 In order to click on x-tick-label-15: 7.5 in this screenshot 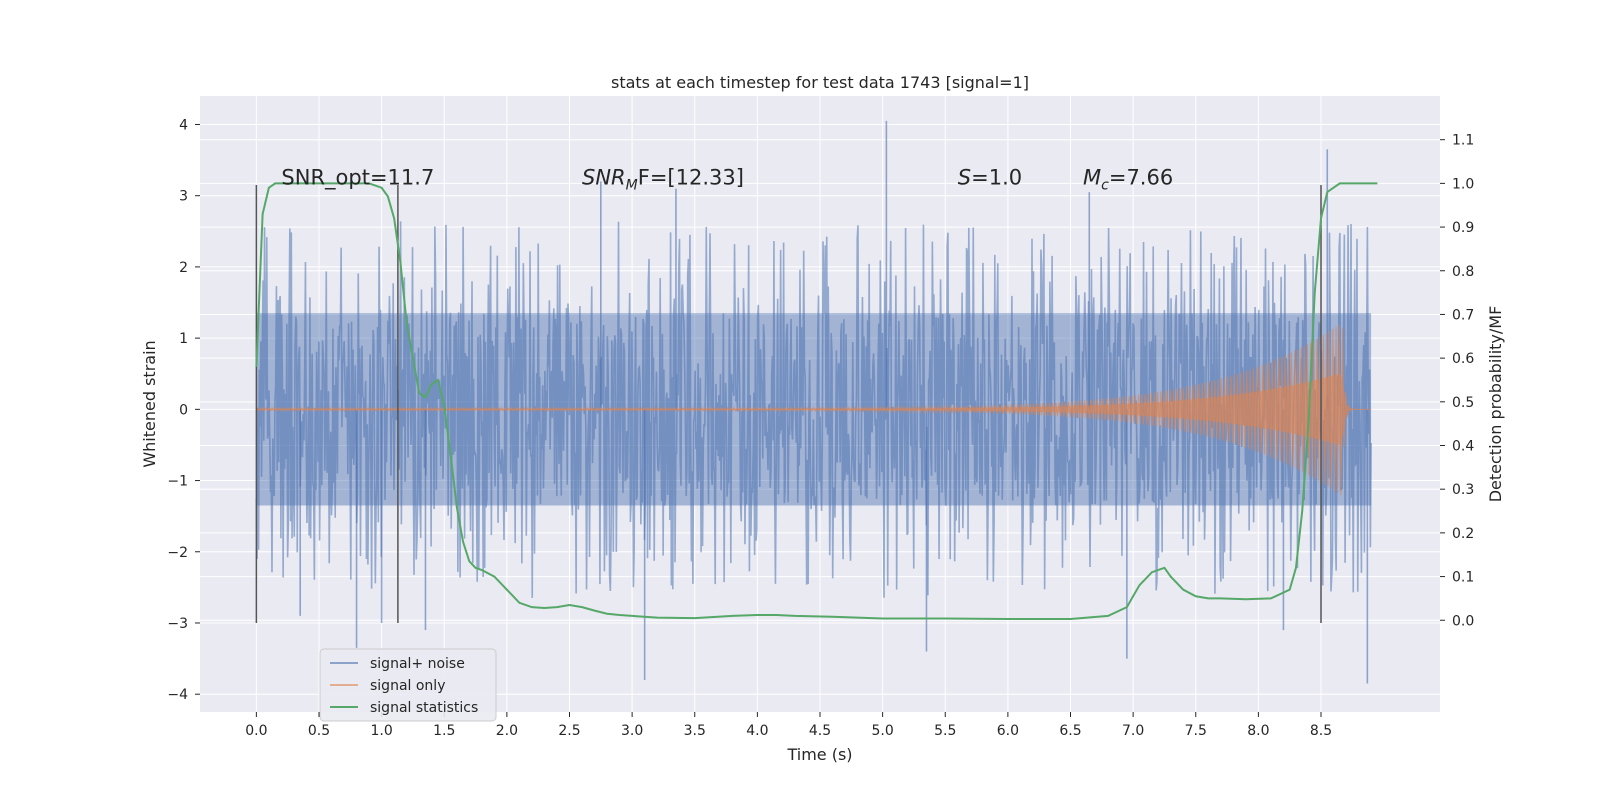, I will do `click(1196, 731)`.